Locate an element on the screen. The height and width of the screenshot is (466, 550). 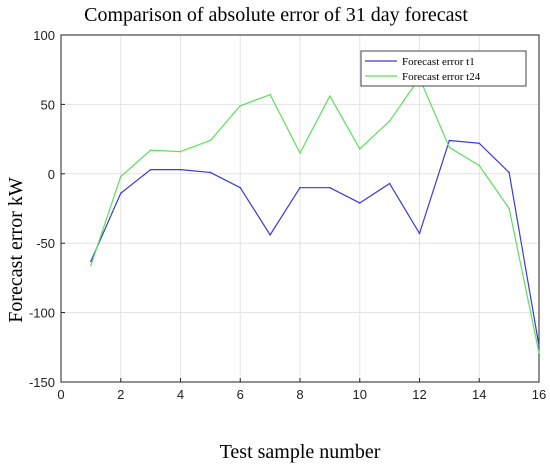
legend-box is located at coordinates (443, 68).